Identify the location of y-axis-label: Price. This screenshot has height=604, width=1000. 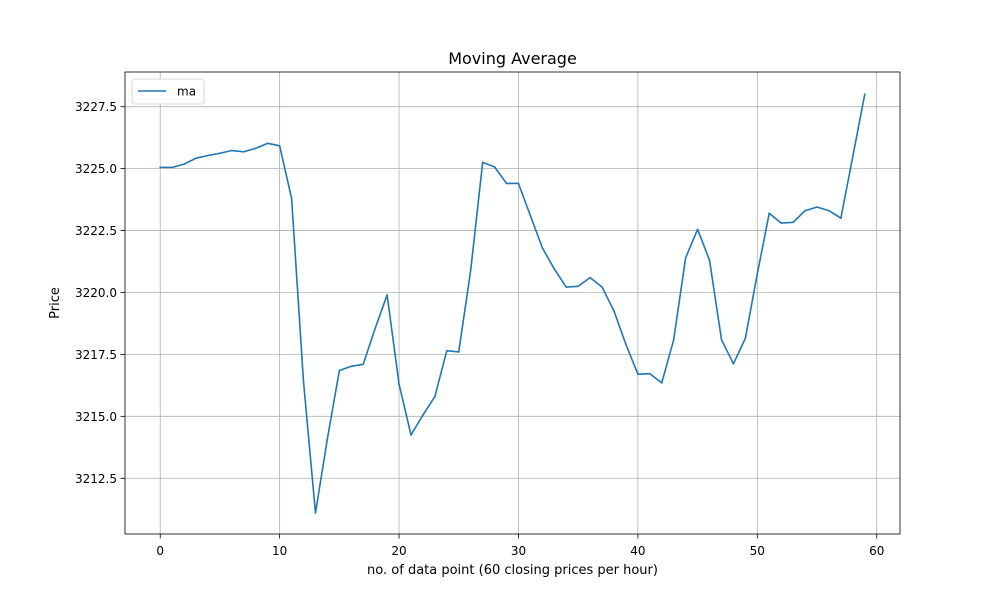
(55, 303).